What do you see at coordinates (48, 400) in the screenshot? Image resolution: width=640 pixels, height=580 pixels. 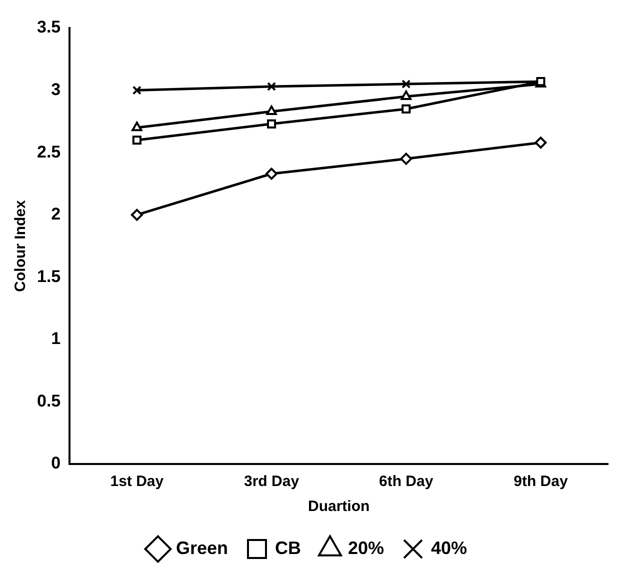 I see `y-tick-label: 0.5` at bounding box center [48, 400].